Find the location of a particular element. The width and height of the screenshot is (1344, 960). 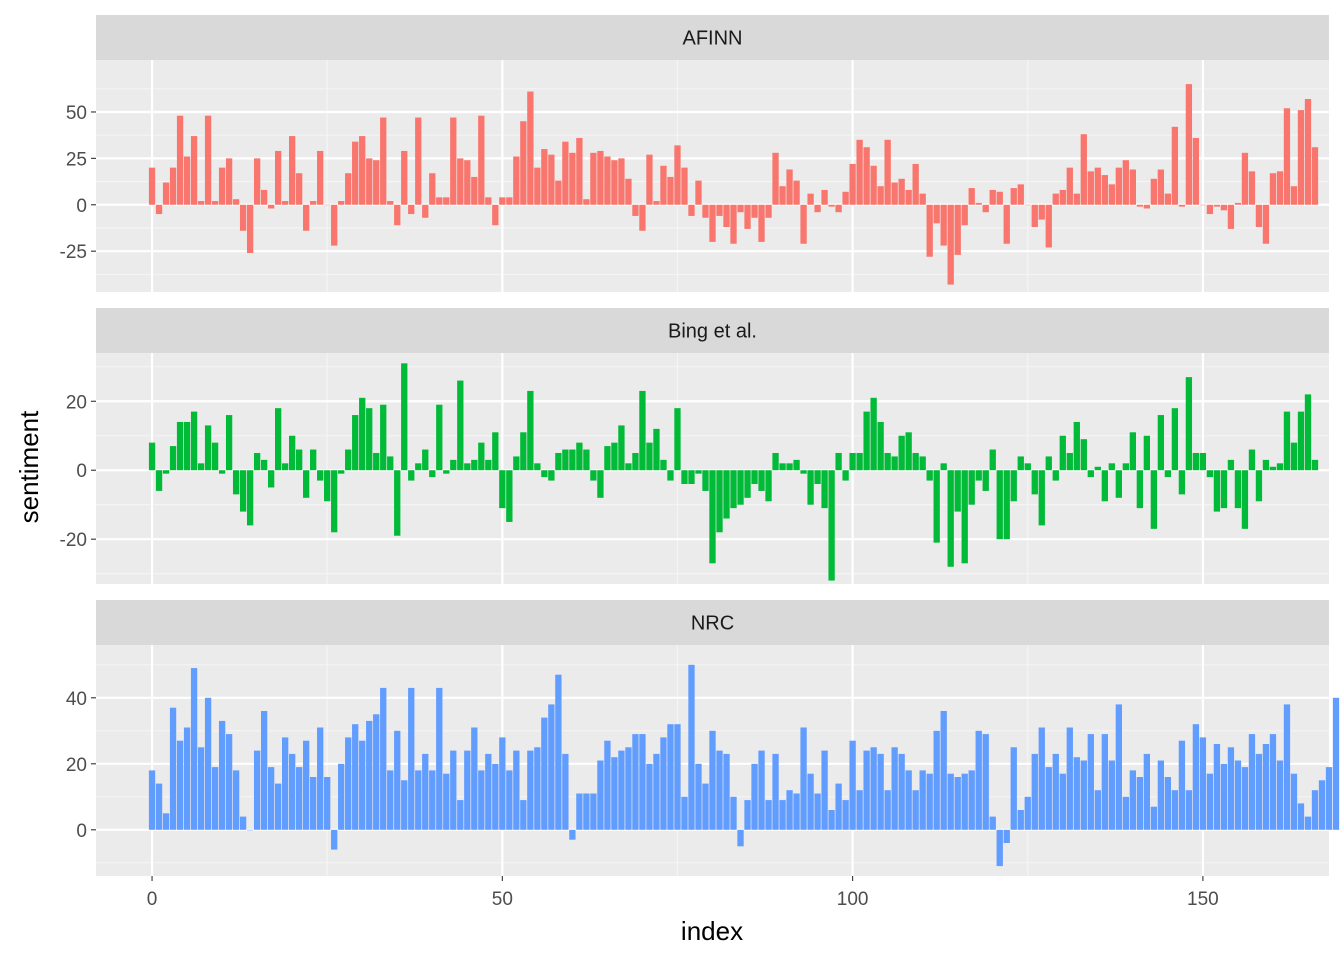

y-tick-label: -25 is located at coordinates (73, 252).